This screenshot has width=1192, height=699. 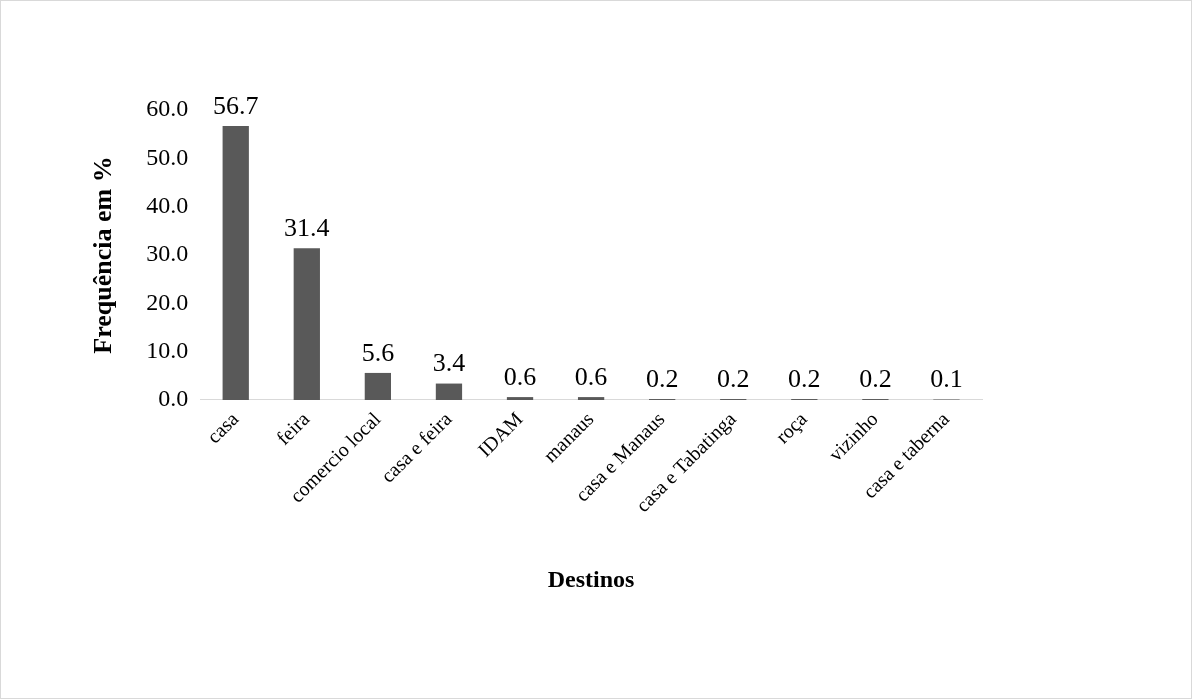 What do you see at coordinates (167, 156) in the screenshot?
I see `y-tick-label: 50.0` at bounding box center [167, 156].